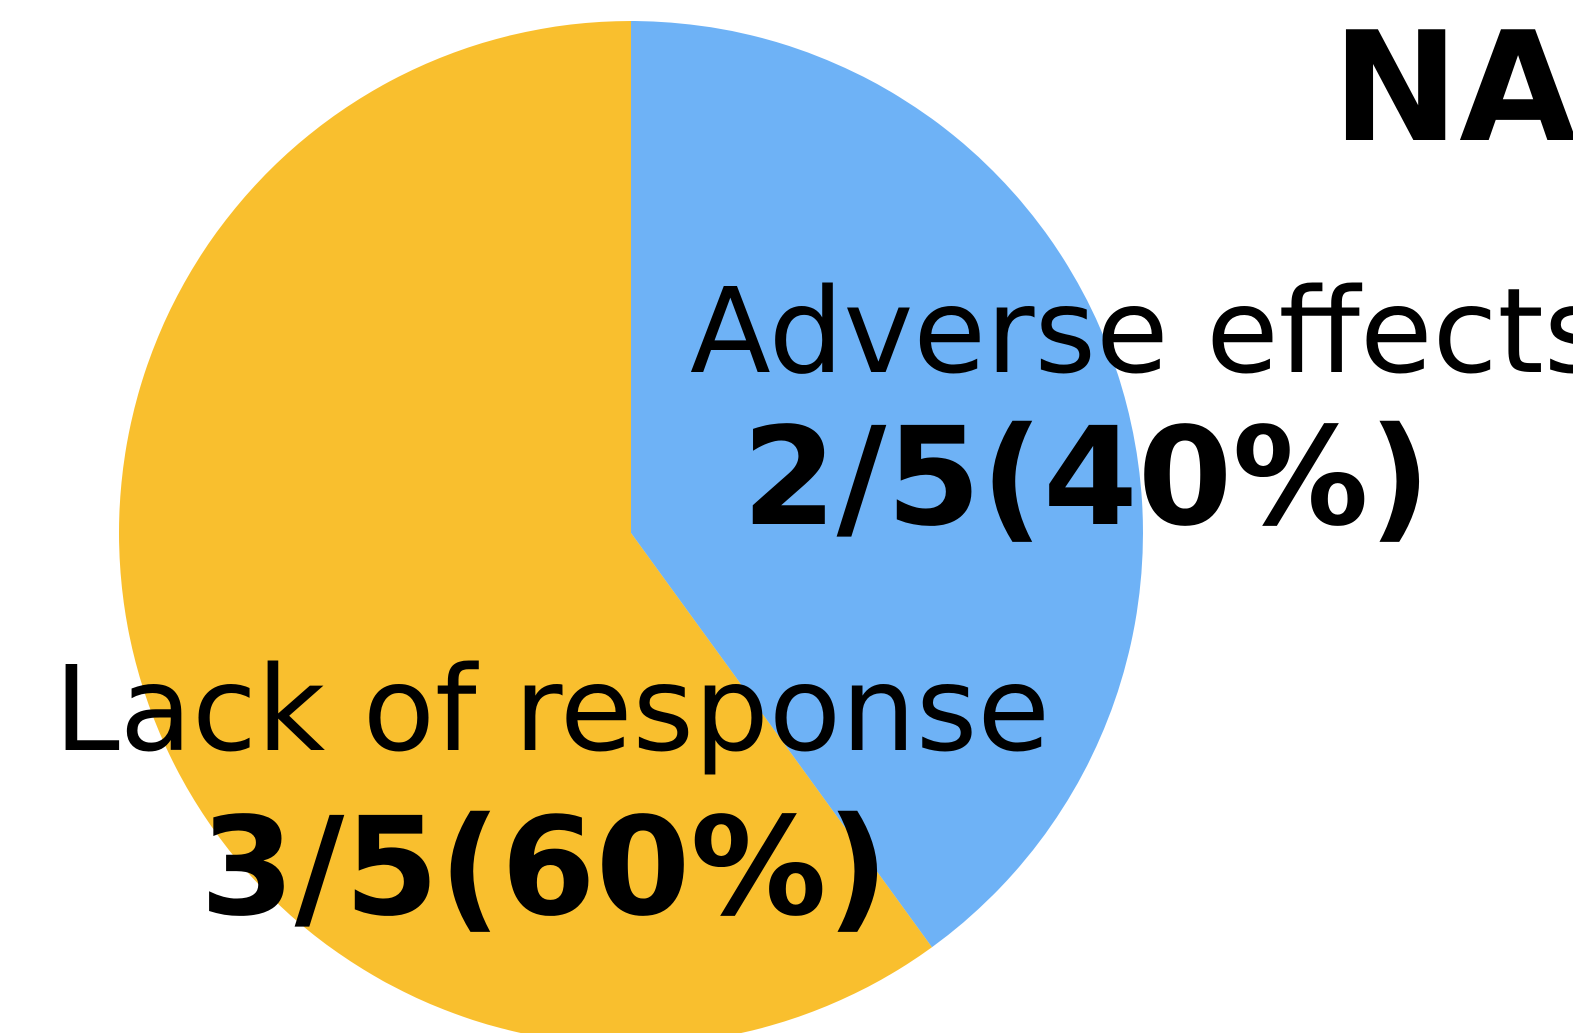 The image size is (1573, 1033). I want to click on slice-value-adverse-effects: 2/5(40%), so click(1086, 478).